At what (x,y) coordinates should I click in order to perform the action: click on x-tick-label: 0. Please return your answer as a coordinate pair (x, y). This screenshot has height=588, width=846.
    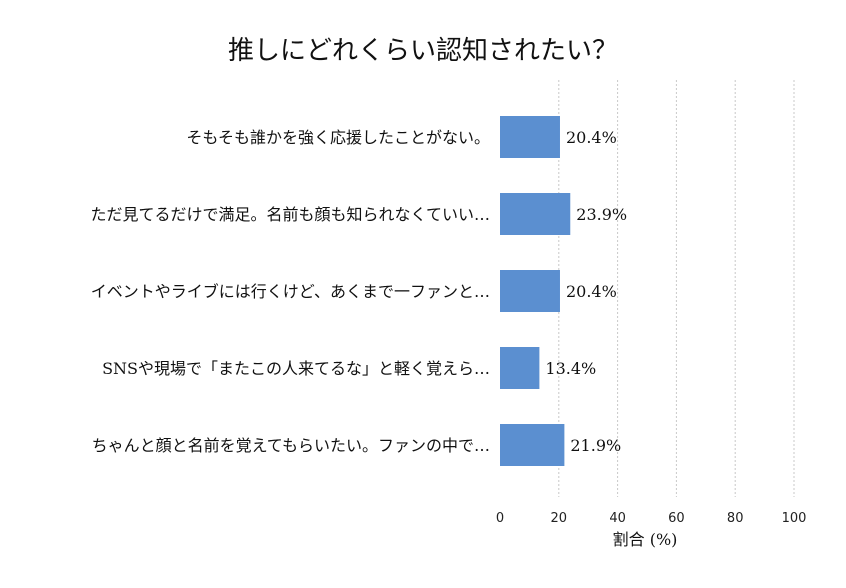
    Looking at the image, I should click on (500, 518).